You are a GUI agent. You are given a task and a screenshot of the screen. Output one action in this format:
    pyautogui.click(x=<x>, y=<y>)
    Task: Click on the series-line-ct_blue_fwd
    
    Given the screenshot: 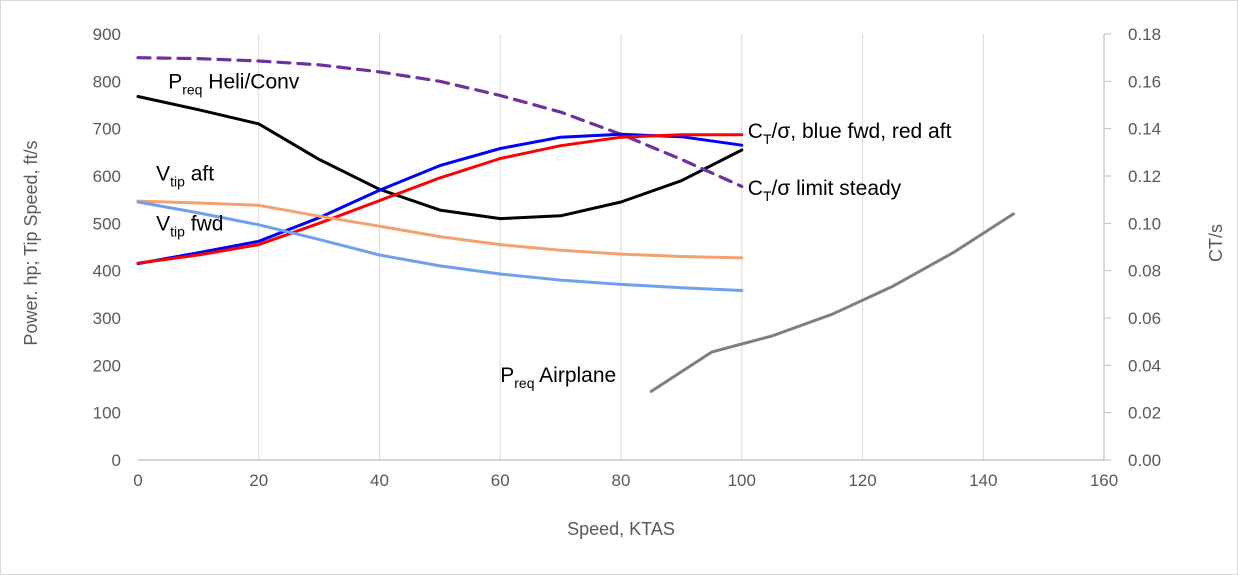 What is the action you would take?
    pyautogui.click(x=440, y=199)
    